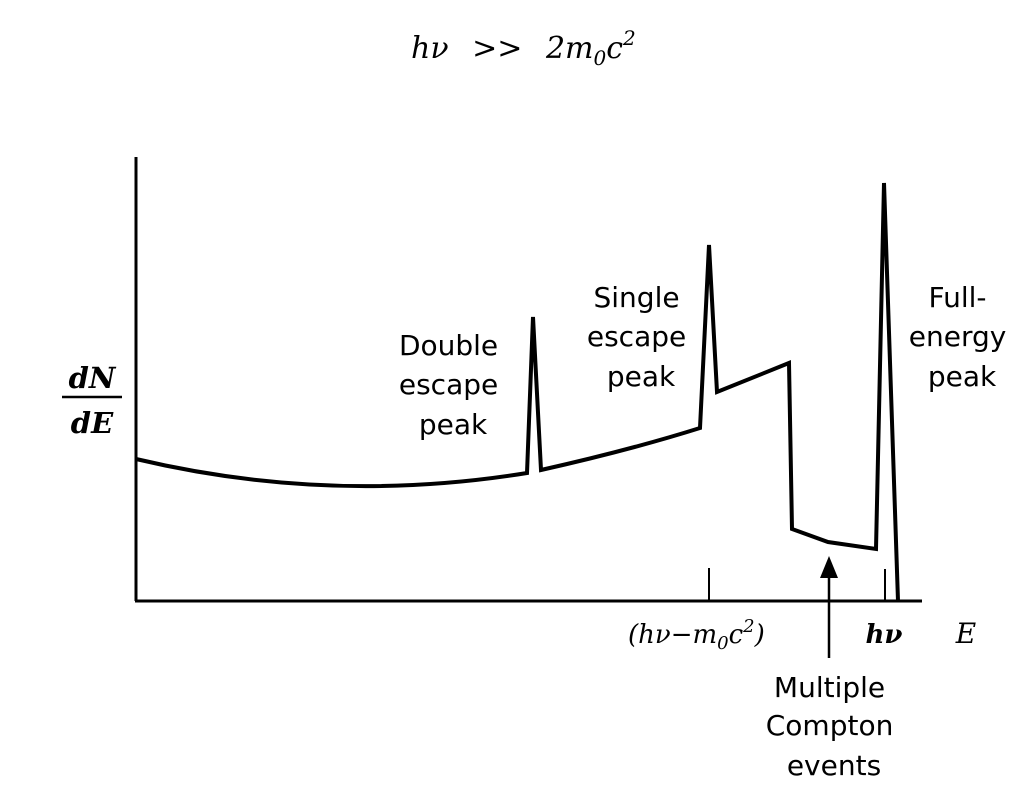 The height and width of the screenshot is (798, 1021). What do you see at coordinates (834, 726) in the screenshot?
I see `compton-label: Multiple Compton events` at bounding box center [834, 726].